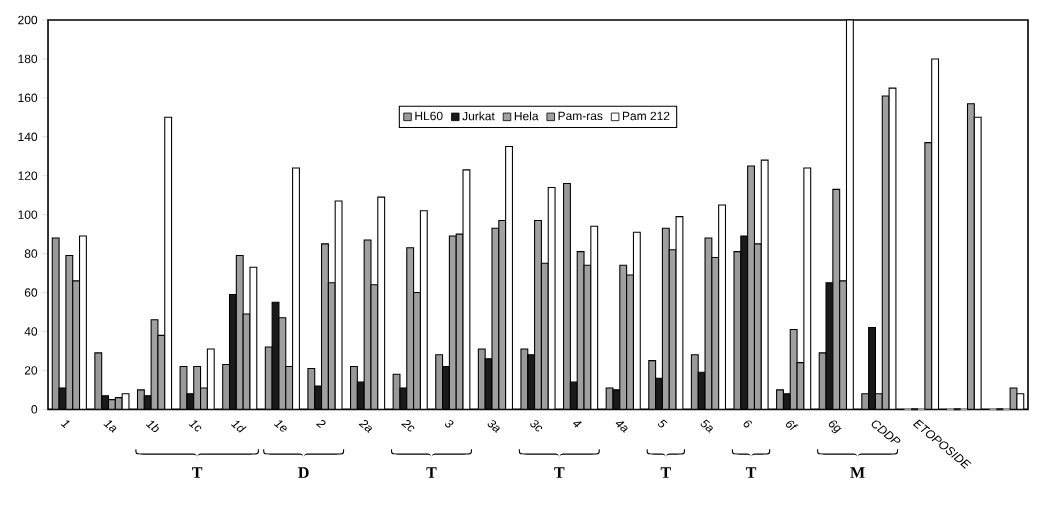 The image size is (1064, 515). I want to click on legend-label: Jurkat, so click(478, 116).